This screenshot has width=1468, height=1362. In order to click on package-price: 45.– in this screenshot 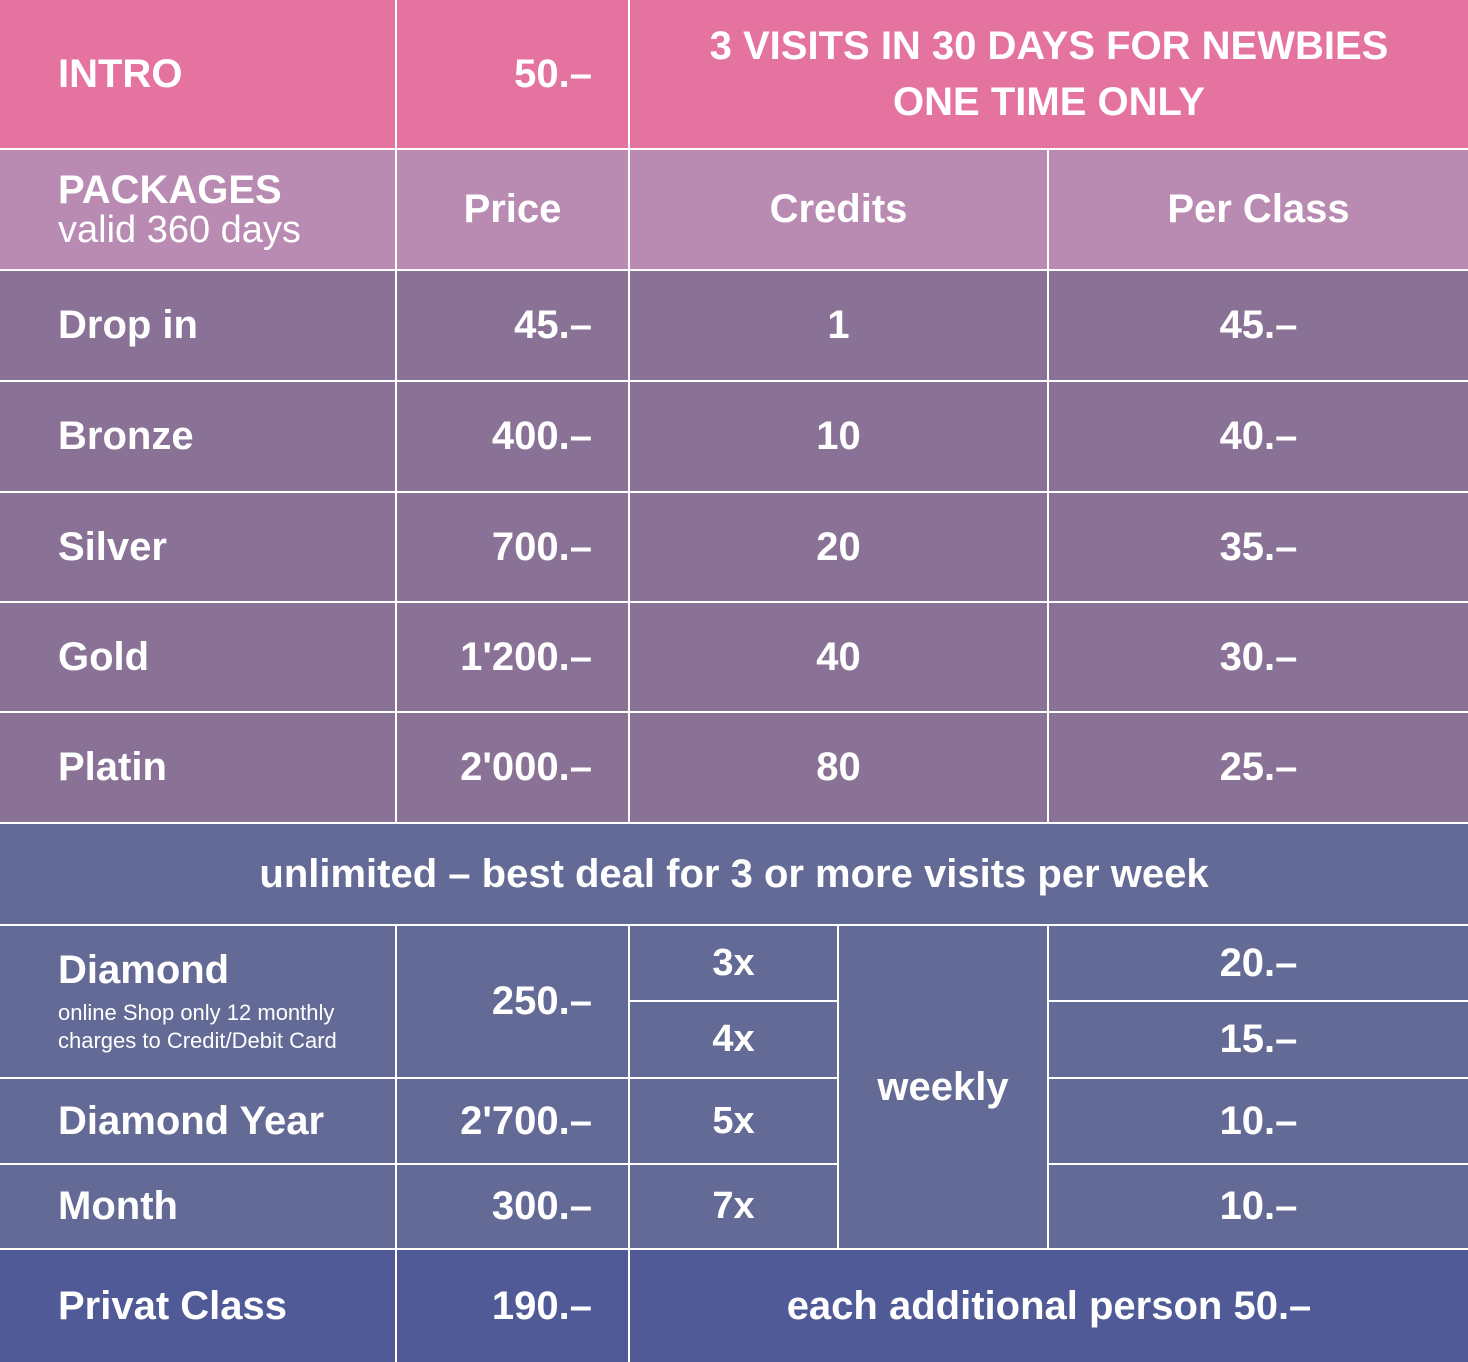, I will do `click(512, 325)`.